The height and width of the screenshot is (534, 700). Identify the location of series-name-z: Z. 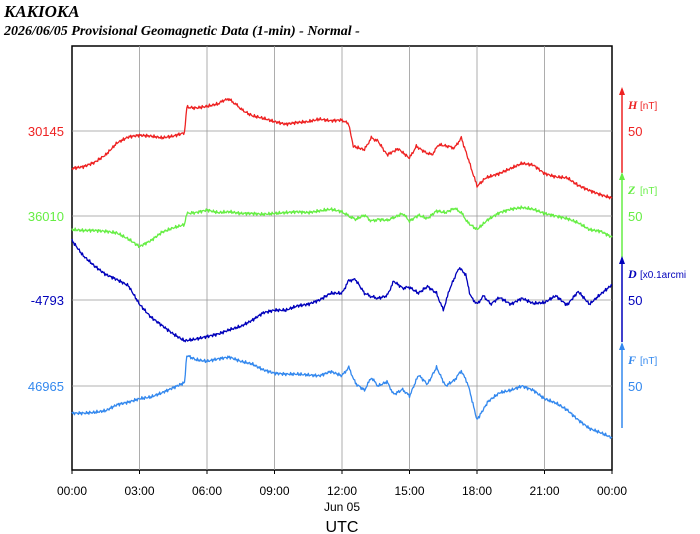
(631, 190).